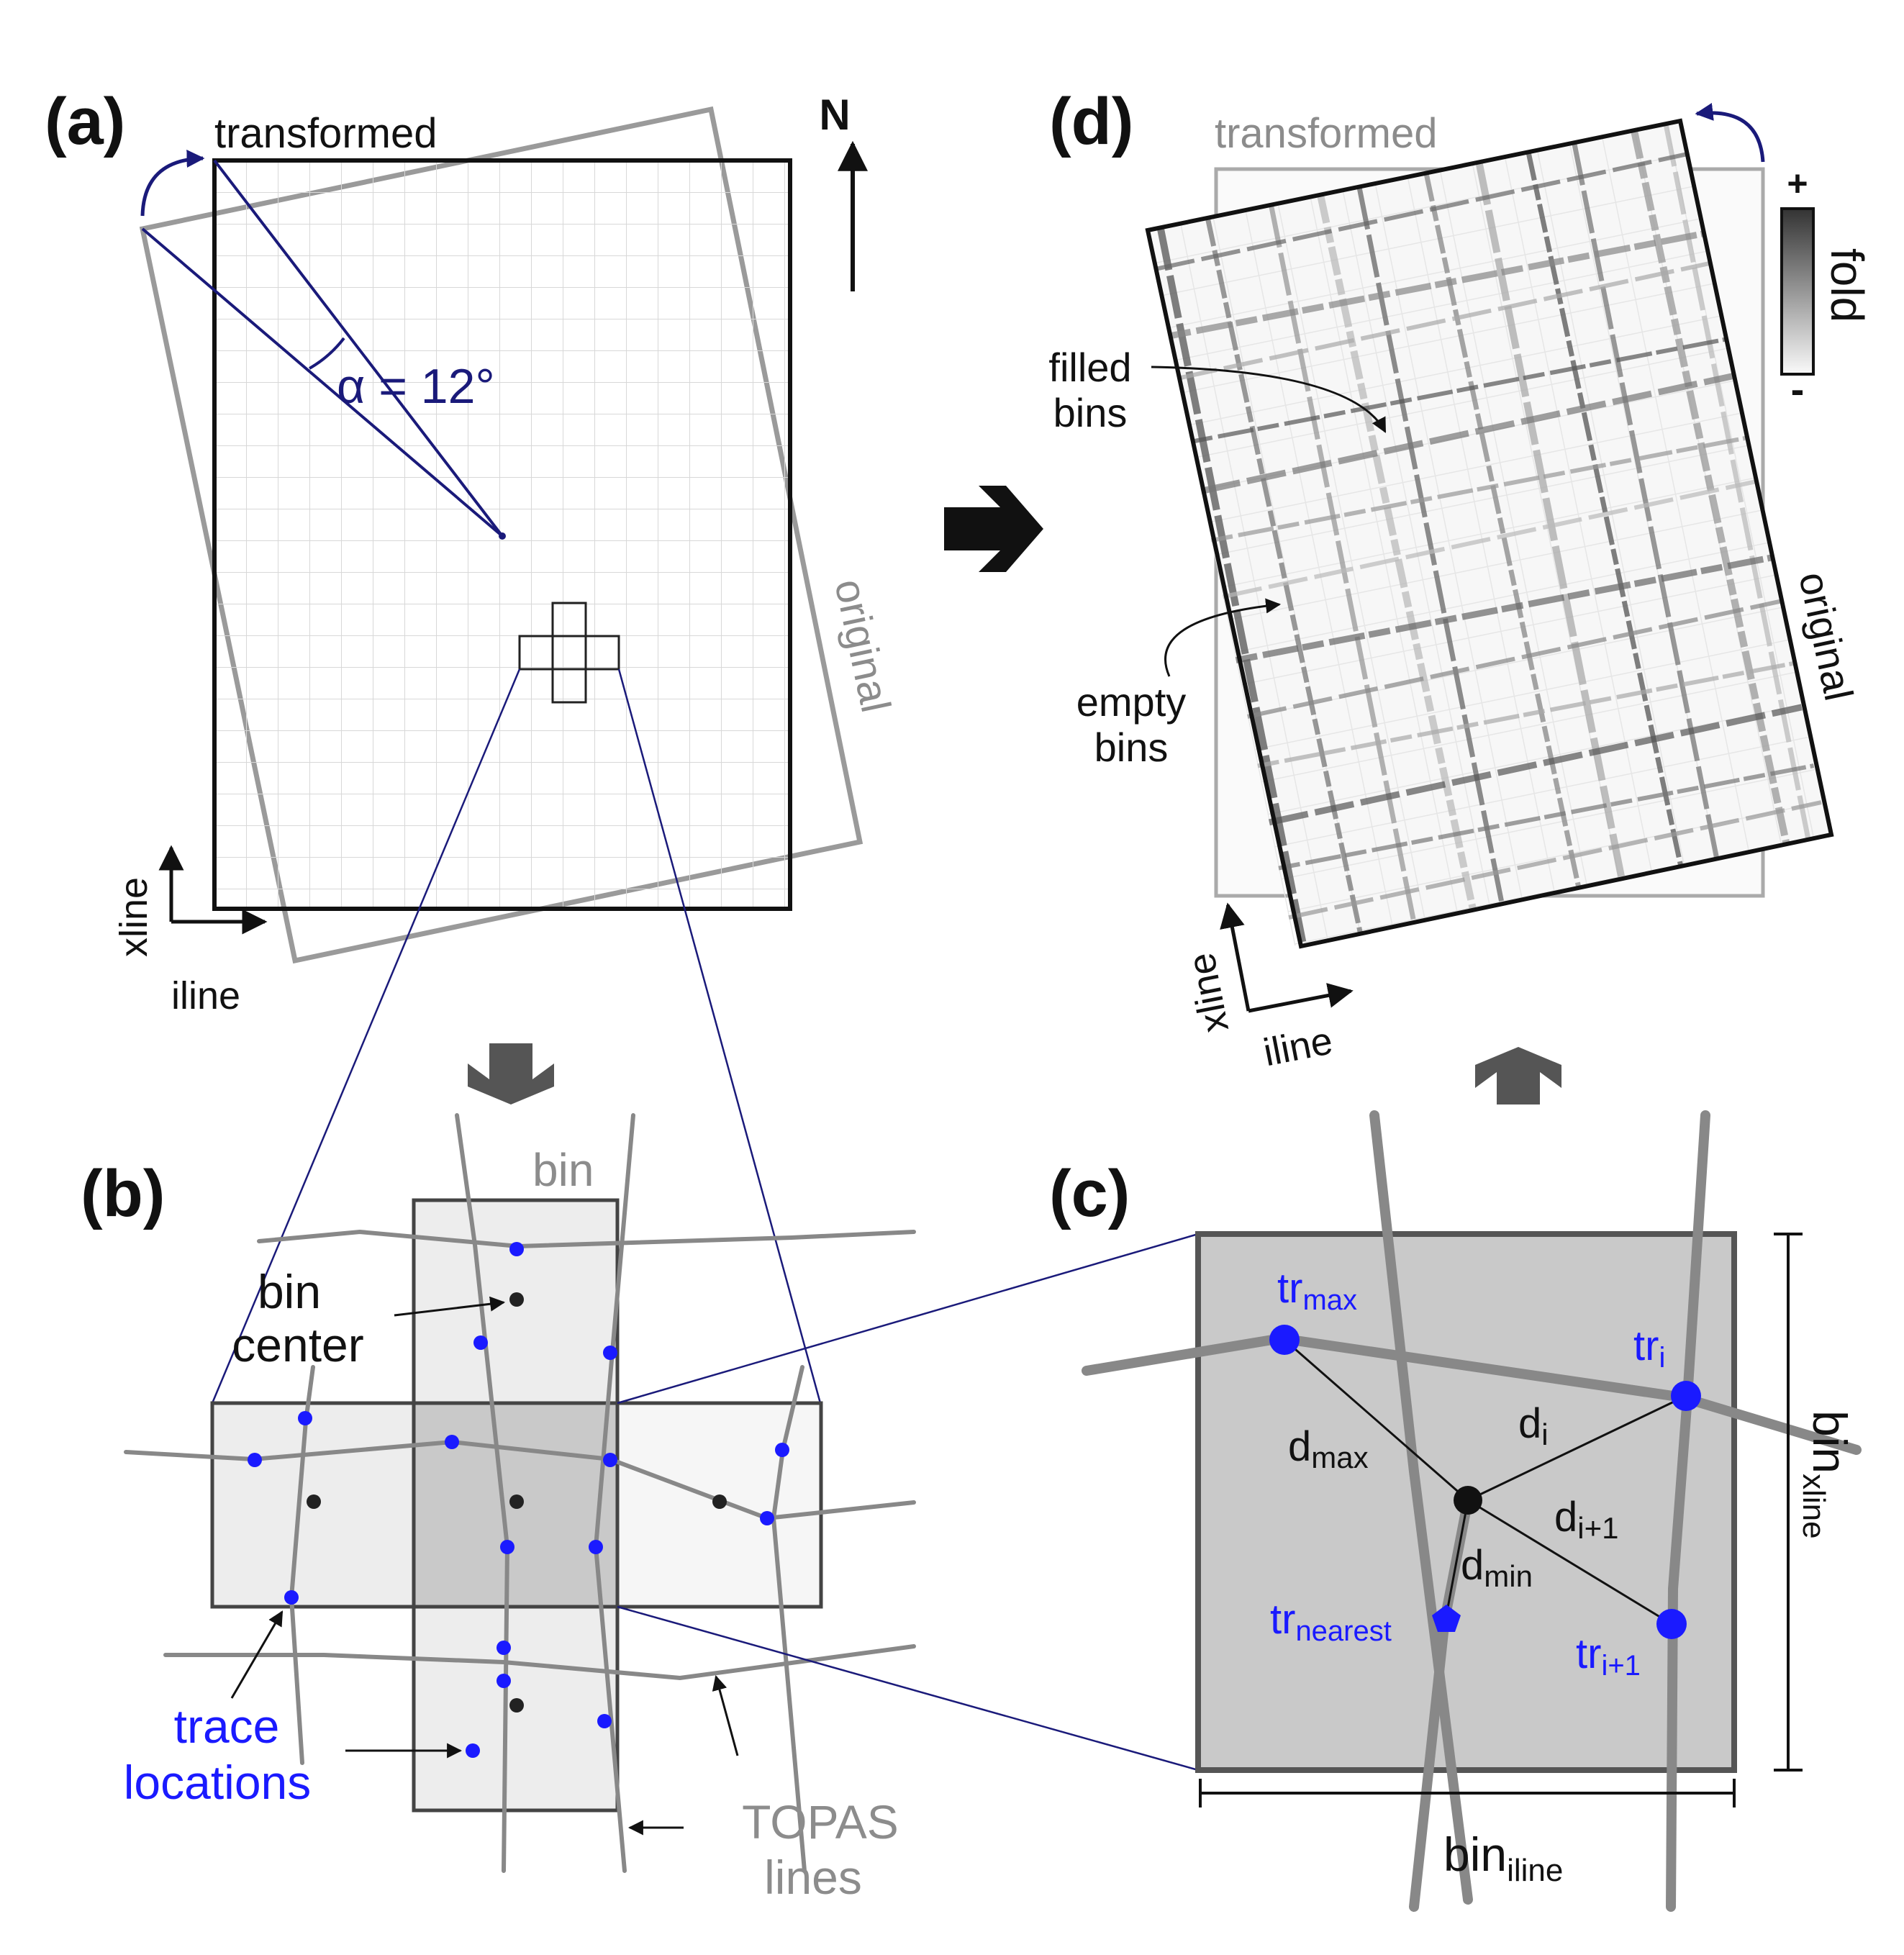 Image resolution: width=1904 pixels, height=1955 pixels. I want to click on fold-label: fold, so click(1847, 285).